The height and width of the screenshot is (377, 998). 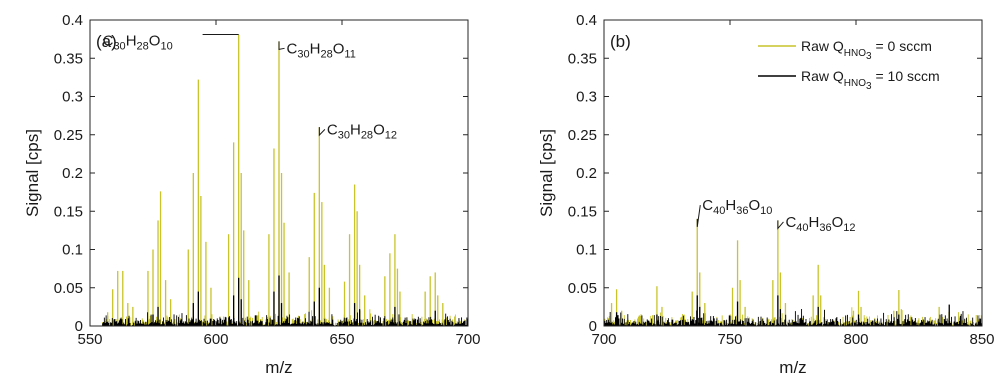 What do you see at coordinates (981, 339) in the screenshot?
I see `x-tick-label: 850` at bounding box center [981, 339].